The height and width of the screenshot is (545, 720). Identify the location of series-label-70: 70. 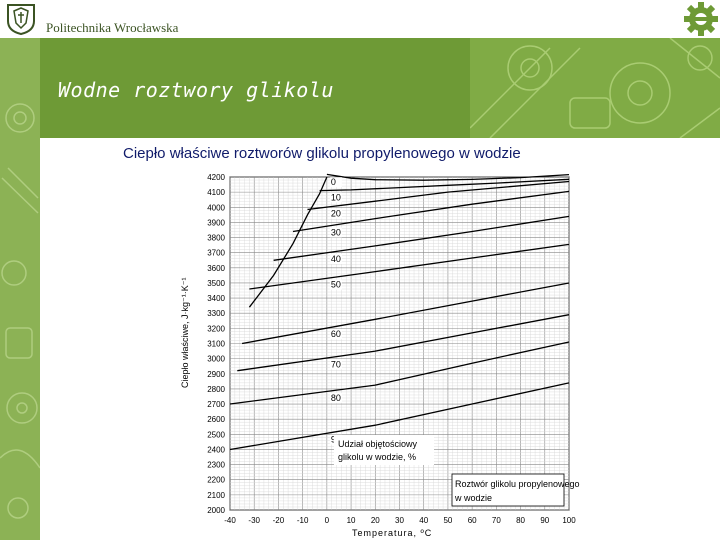
(336, 364).